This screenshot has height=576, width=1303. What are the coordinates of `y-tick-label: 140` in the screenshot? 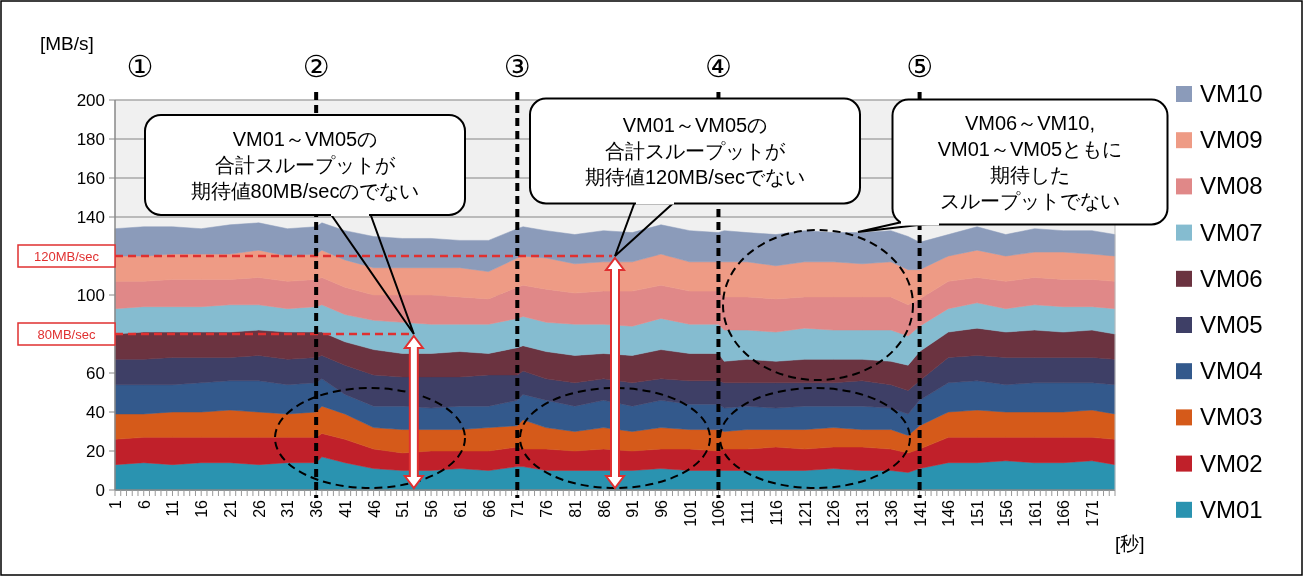 It's located at (90, 217).